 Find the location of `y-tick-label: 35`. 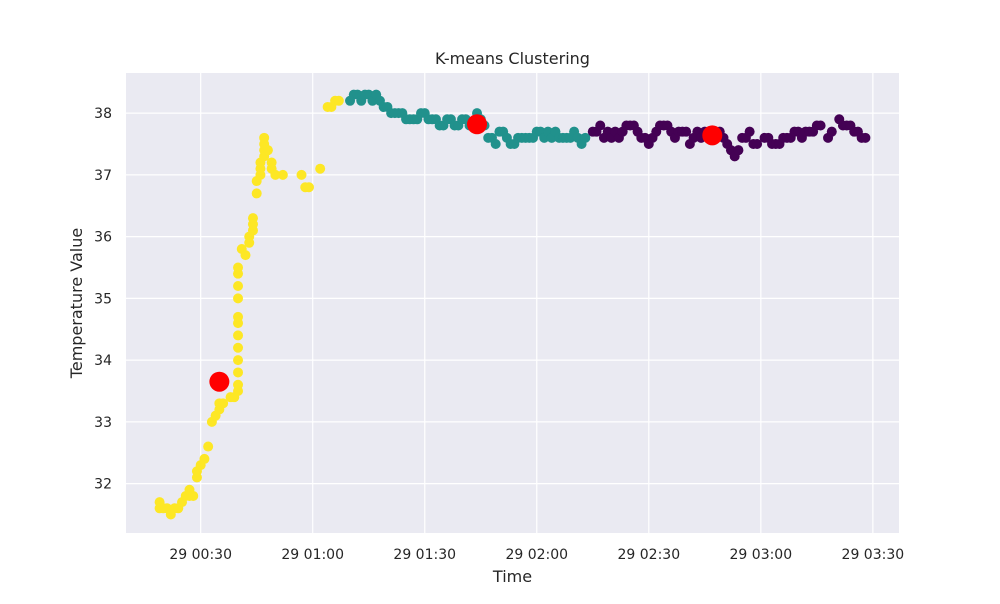

y-tick-label: 35 is located at coordinates (103, 299).